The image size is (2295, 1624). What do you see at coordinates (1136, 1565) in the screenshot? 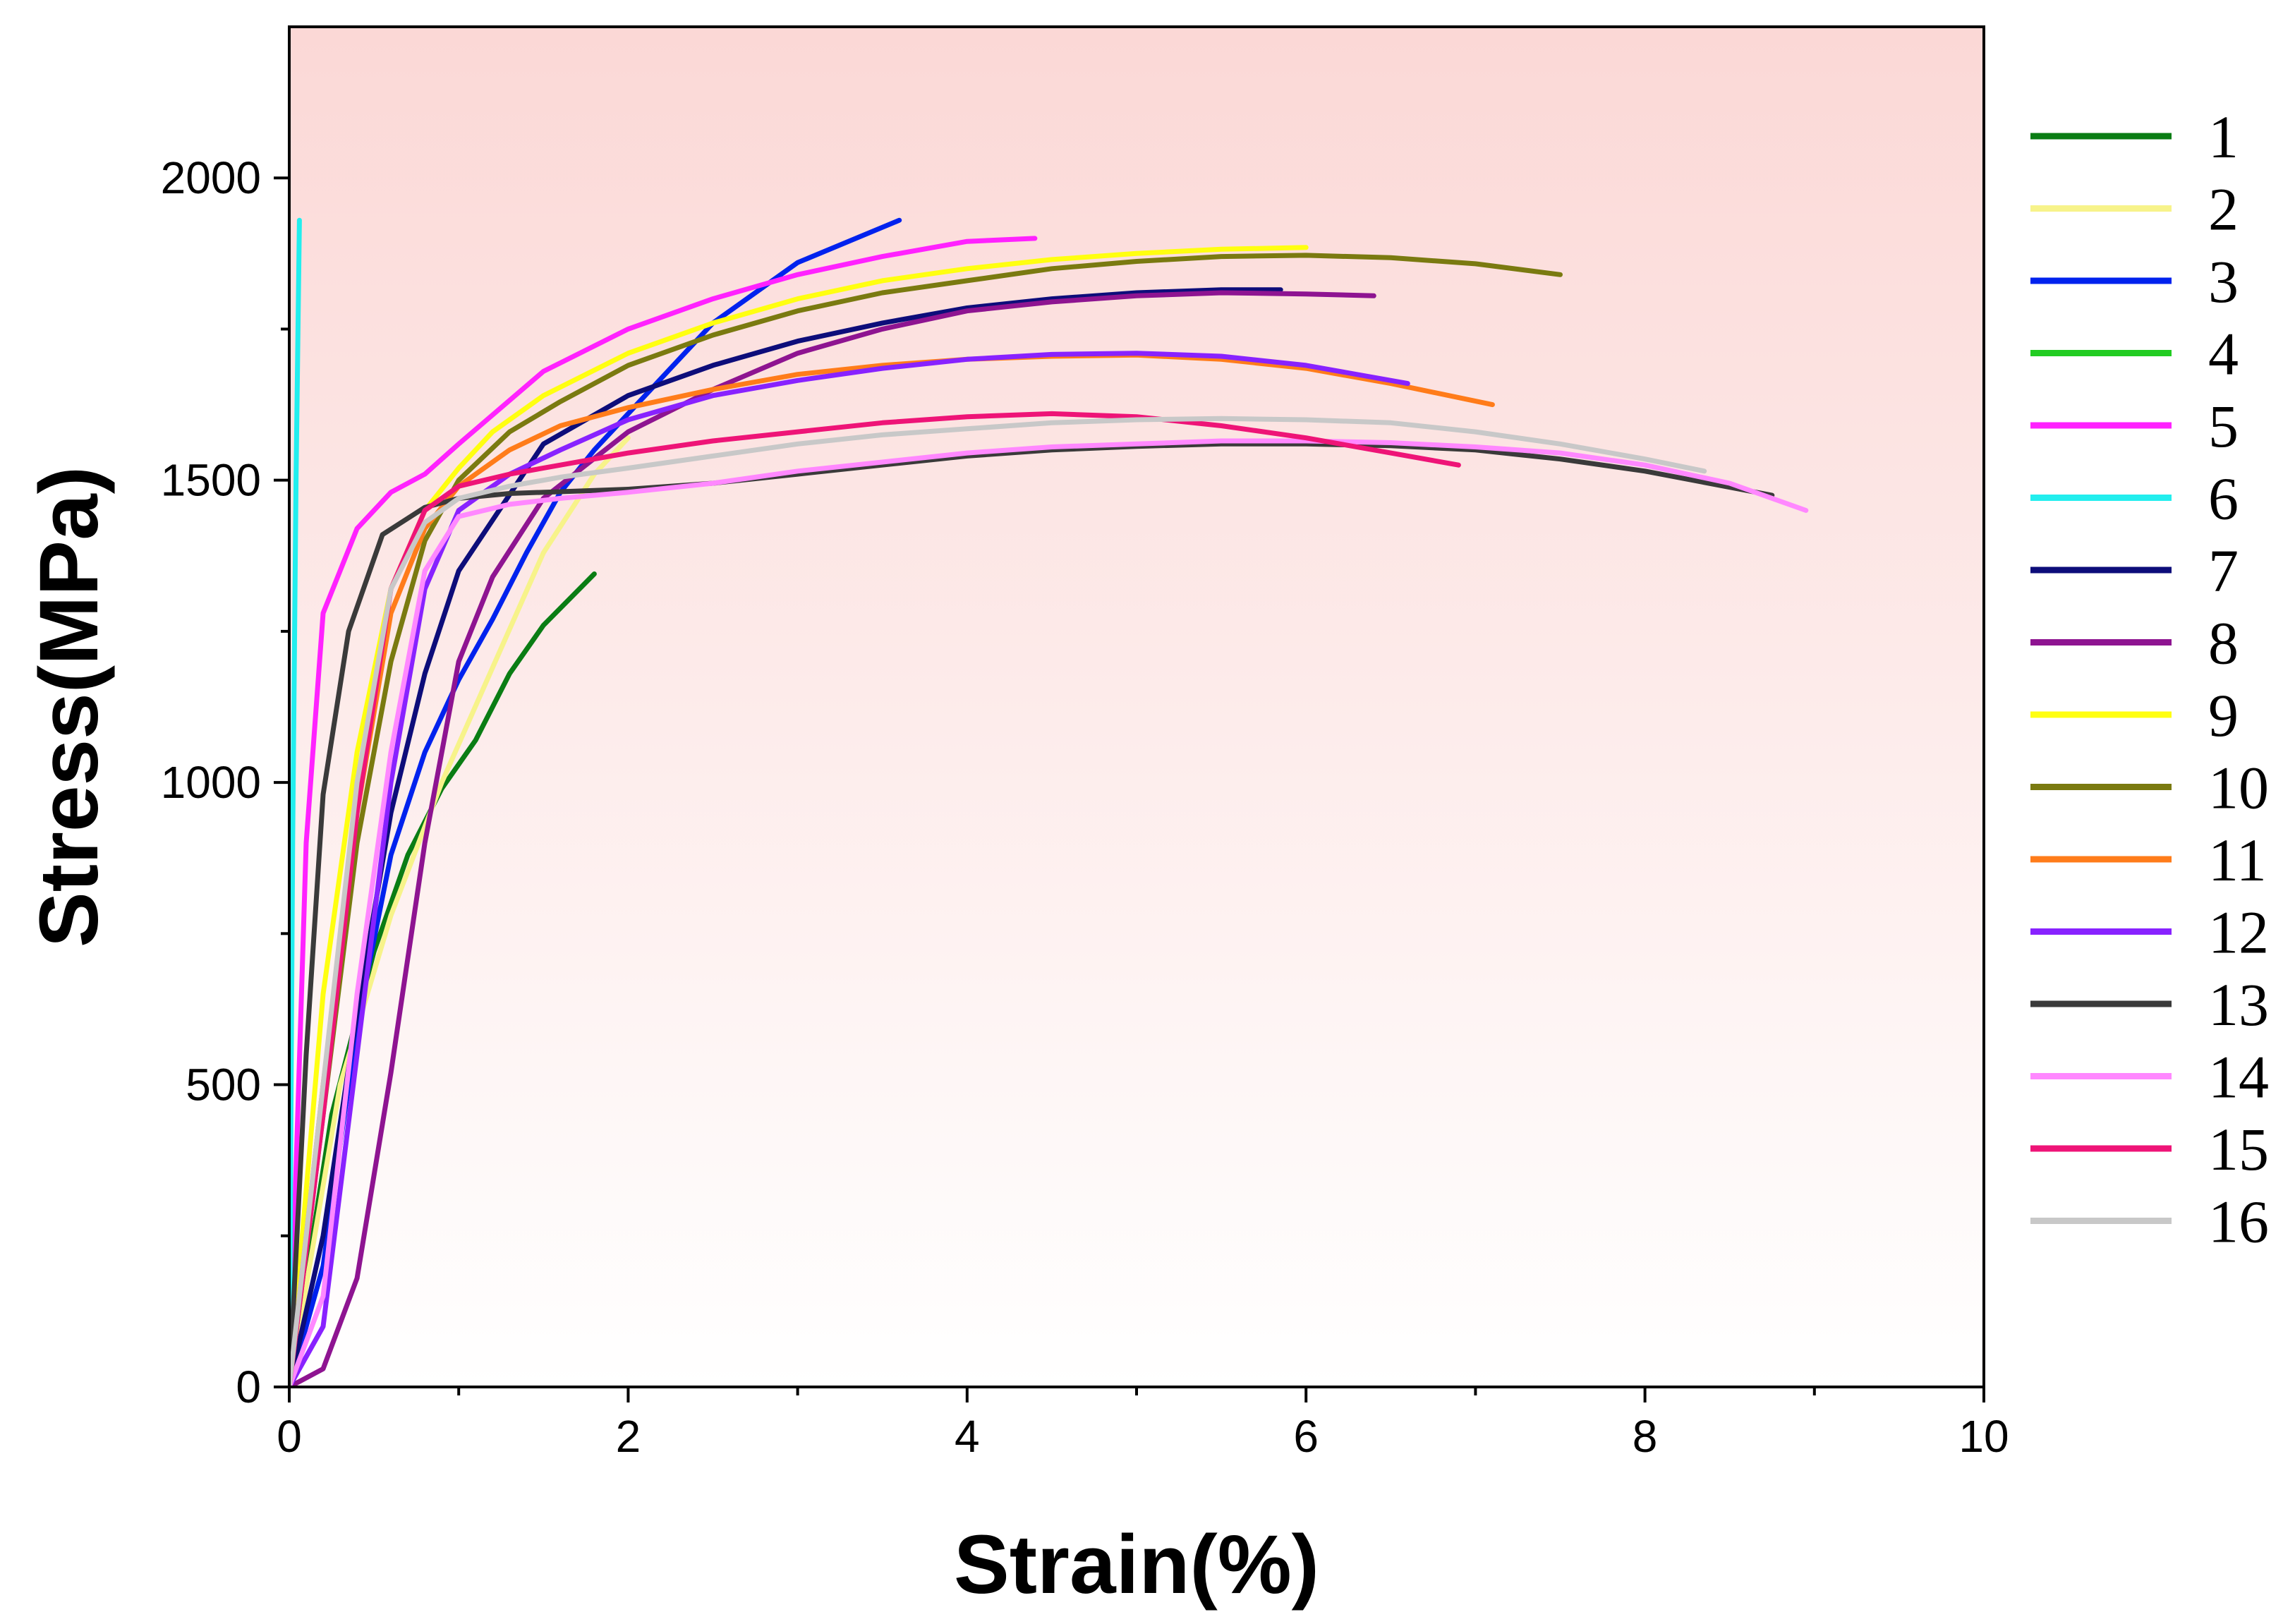
I see `x-axis-title: Strain(%)` at bounding box center [1136, 1565].